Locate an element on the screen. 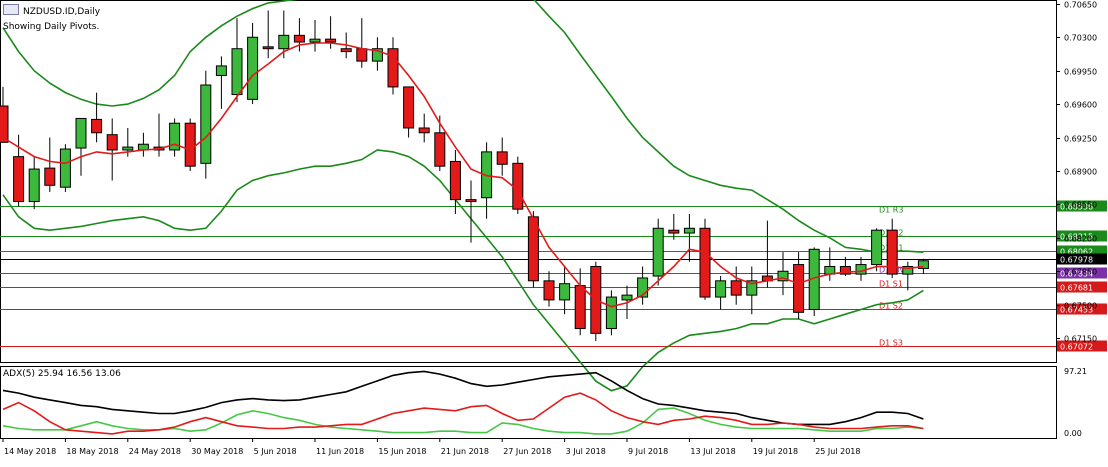 This screenshot has width=1108, height=467. pivot-price-text: 0.67834 is located at coordinates (1076, 274).